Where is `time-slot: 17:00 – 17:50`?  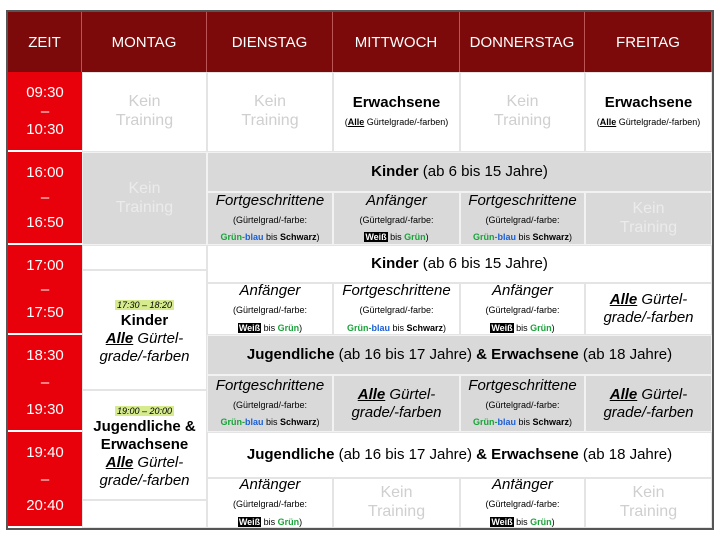
time-slot: 17:00 – 17:50 is located at coordinates (45, 290).